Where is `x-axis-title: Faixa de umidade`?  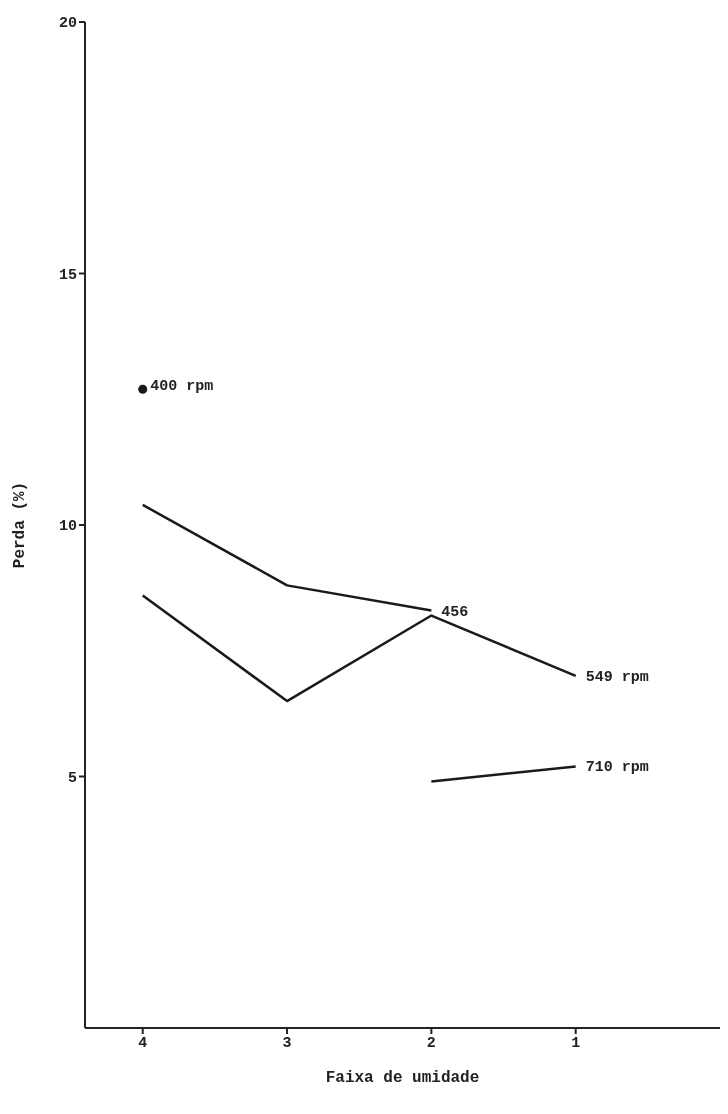 x-axis-title: Faixa de umidade is located at coordinates (402, 1078).